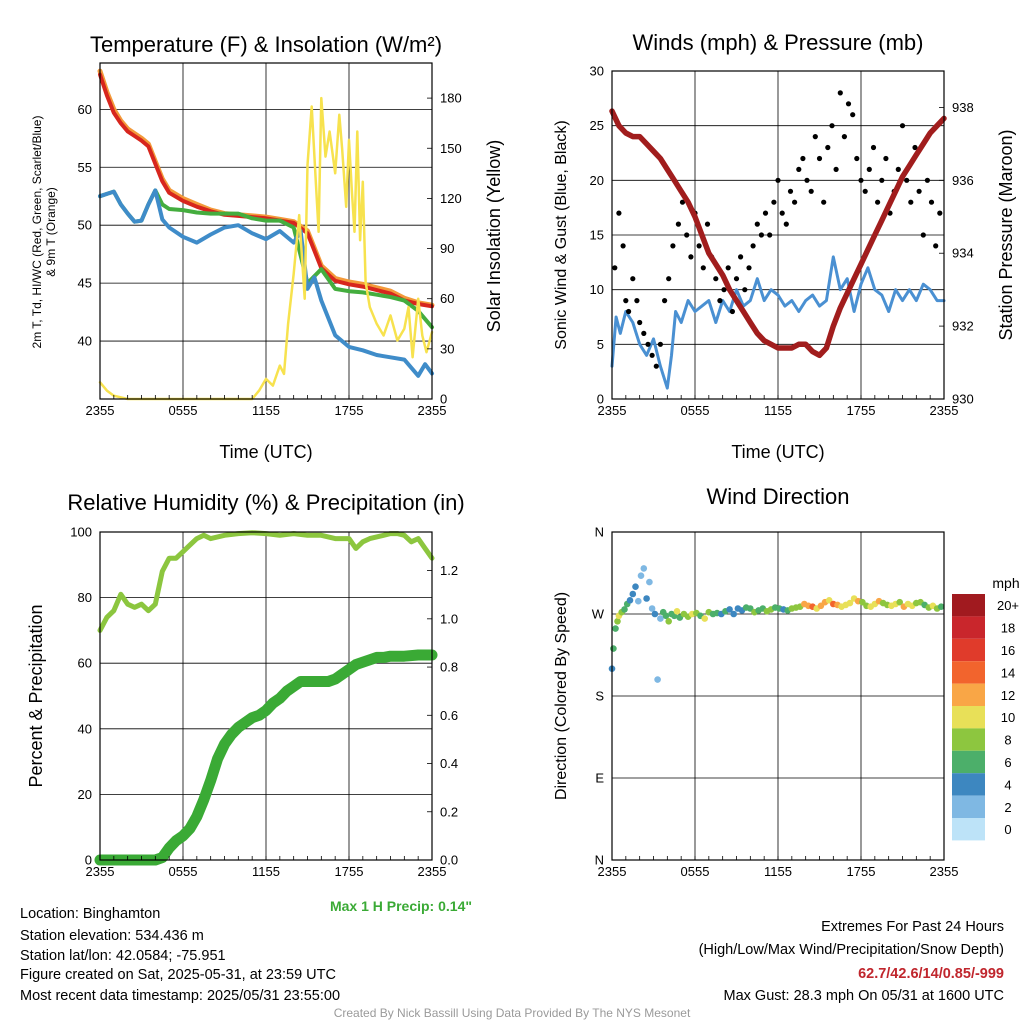 This screenshot has height=1024, width=1024. What do you see at coordinates (778, 233) in the screenshot?
I see `pressure-line` at bounding box center [778, 233].